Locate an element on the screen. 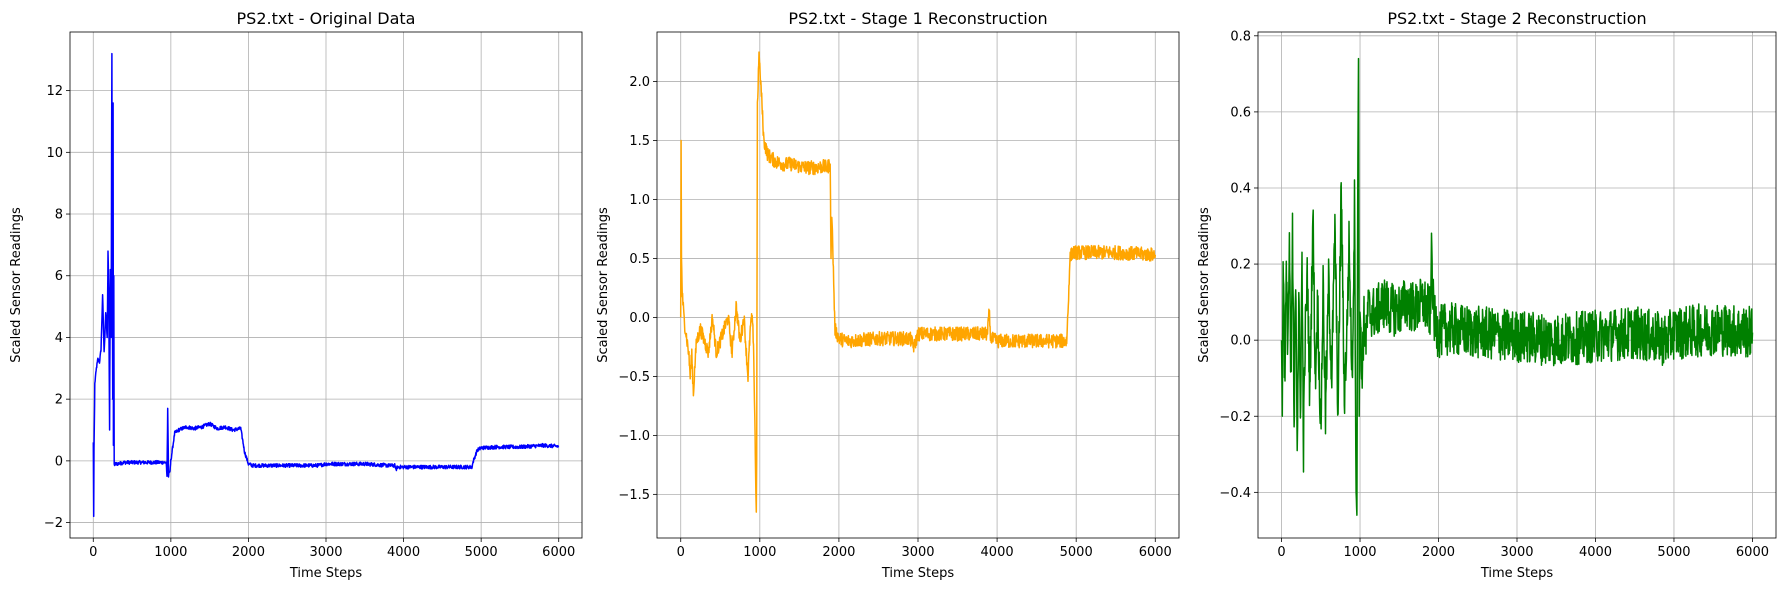  y-tick-label: −1.5 is located at coordinates (634, 495).